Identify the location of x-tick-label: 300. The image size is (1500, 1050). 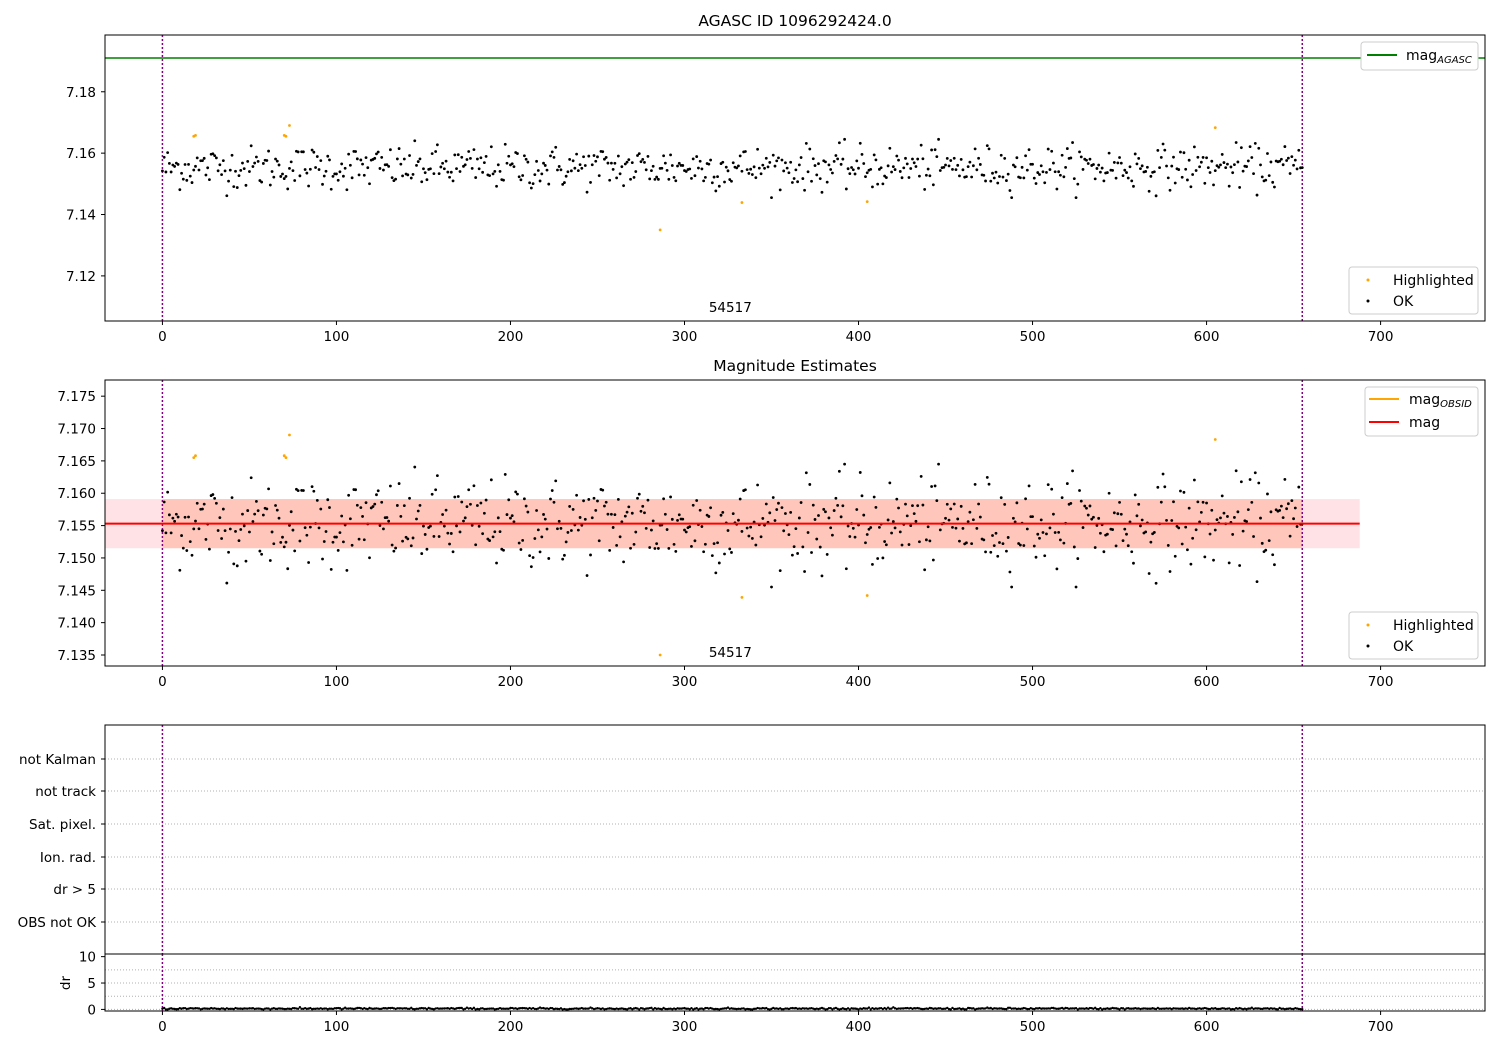
(685, 1027).